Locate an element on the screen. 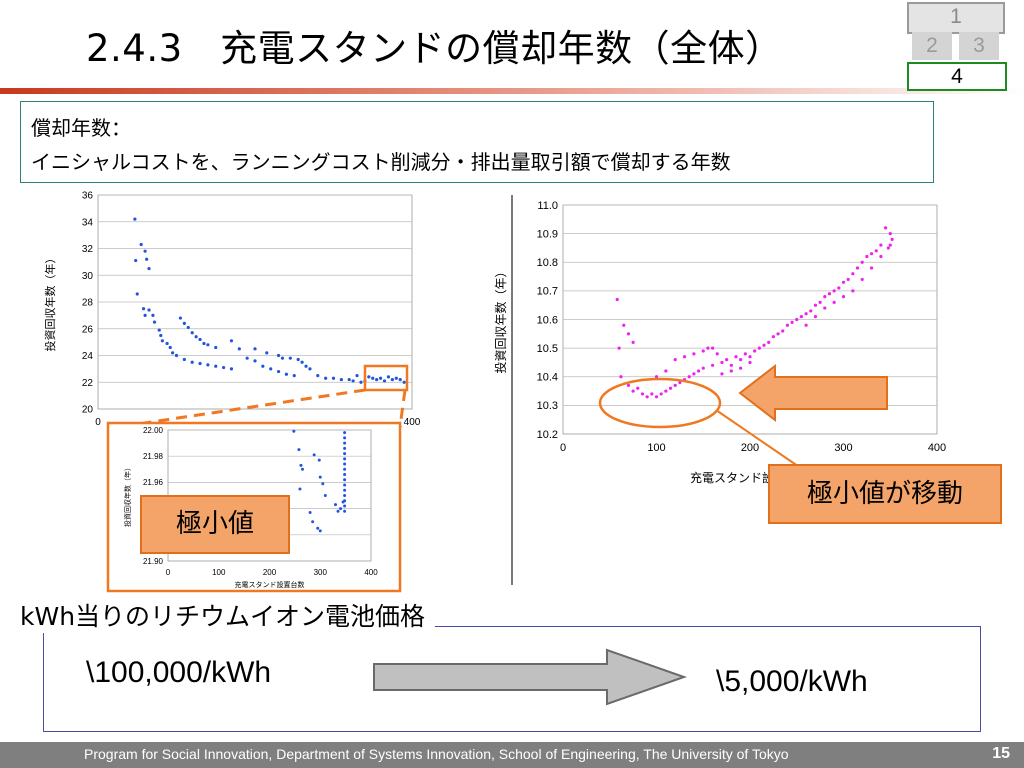 This screenshot has width=1024, height=768. right-chart-xtick-label: 400 is located at coordinates (937, 448).